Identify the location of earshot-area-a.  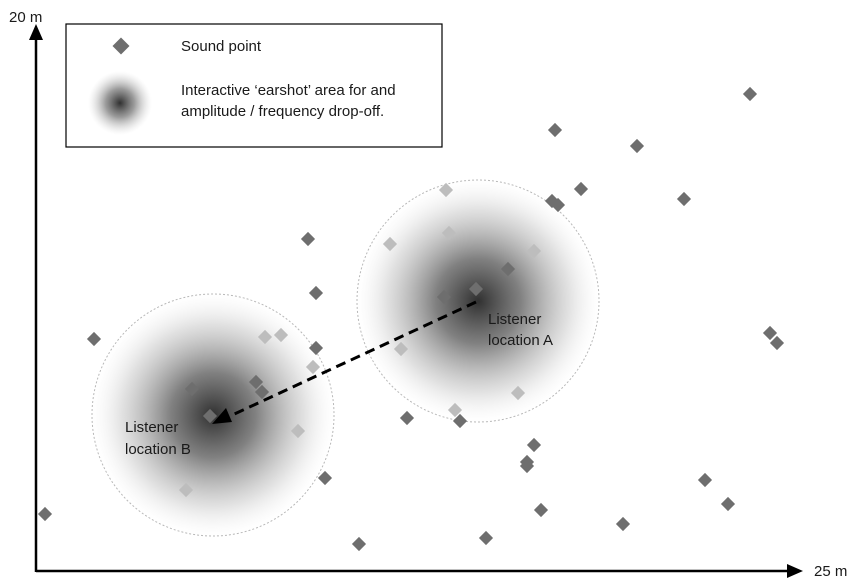
(478, 301).